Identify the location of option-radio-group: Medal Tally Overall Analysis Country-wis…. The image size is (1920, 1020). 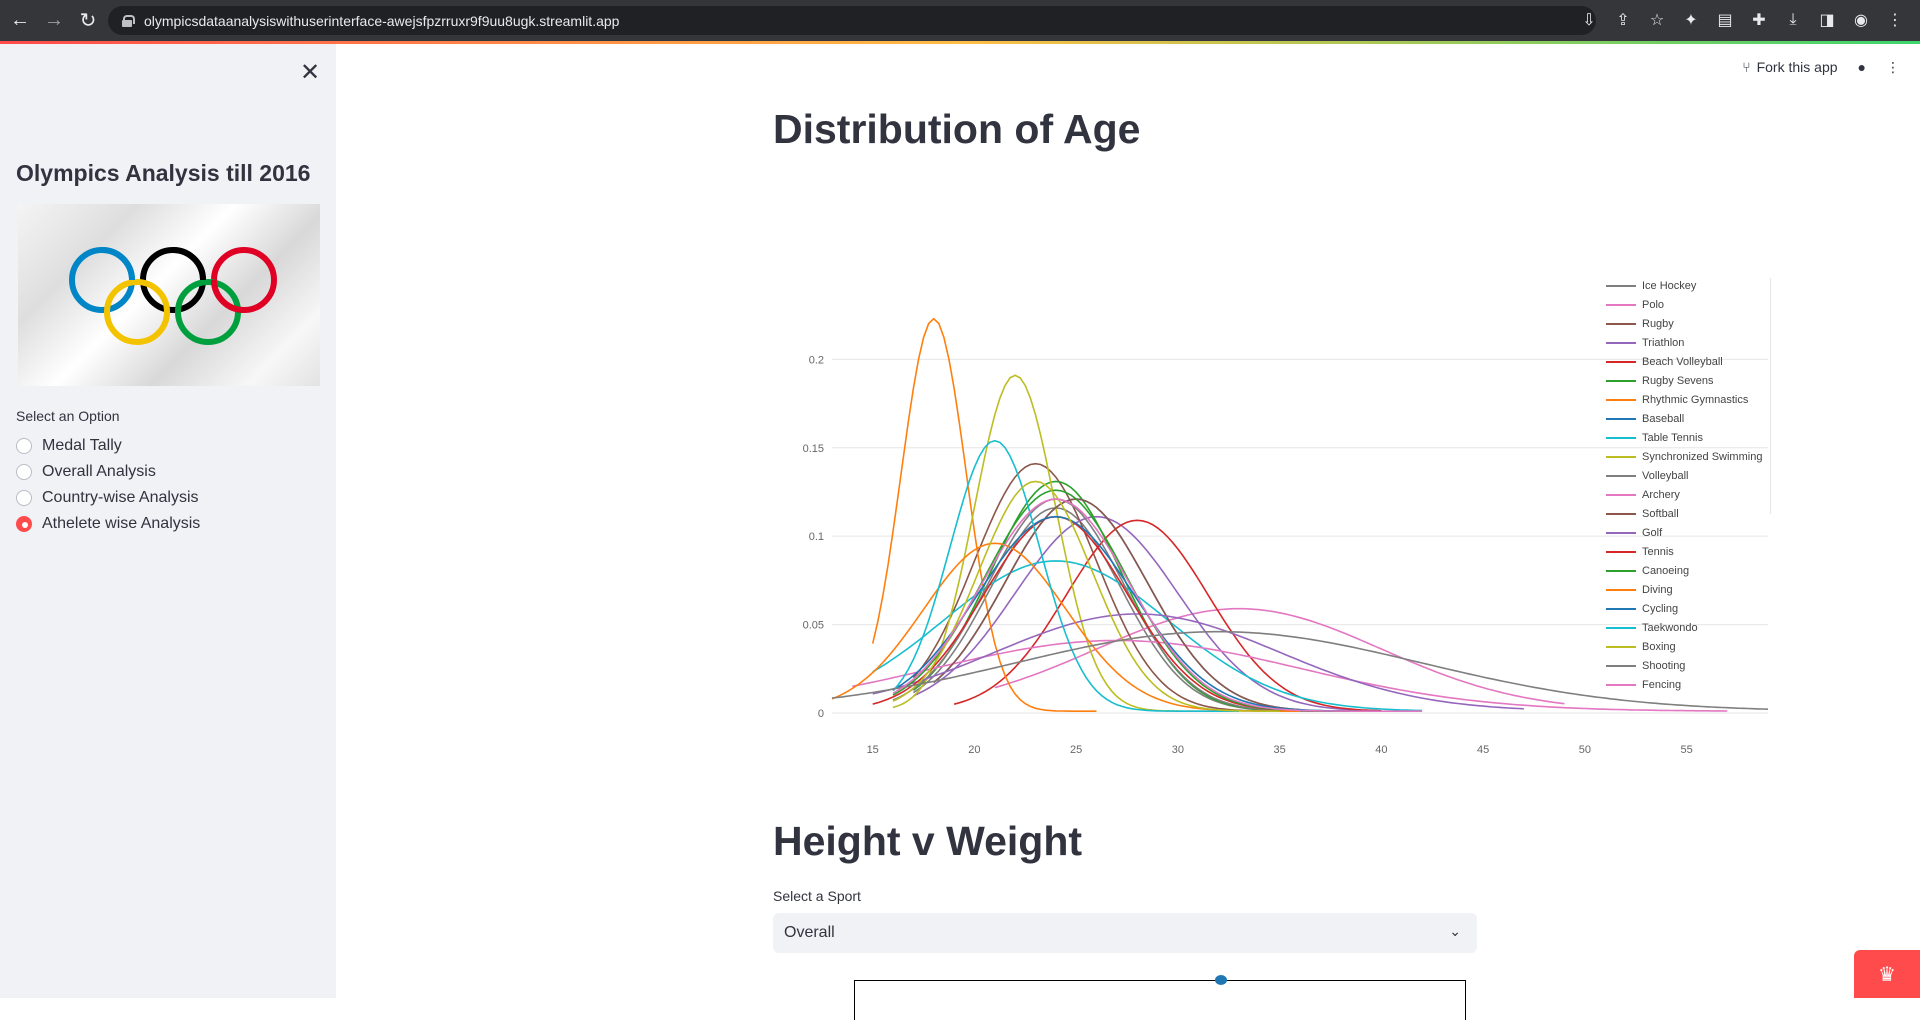
(108, 485).